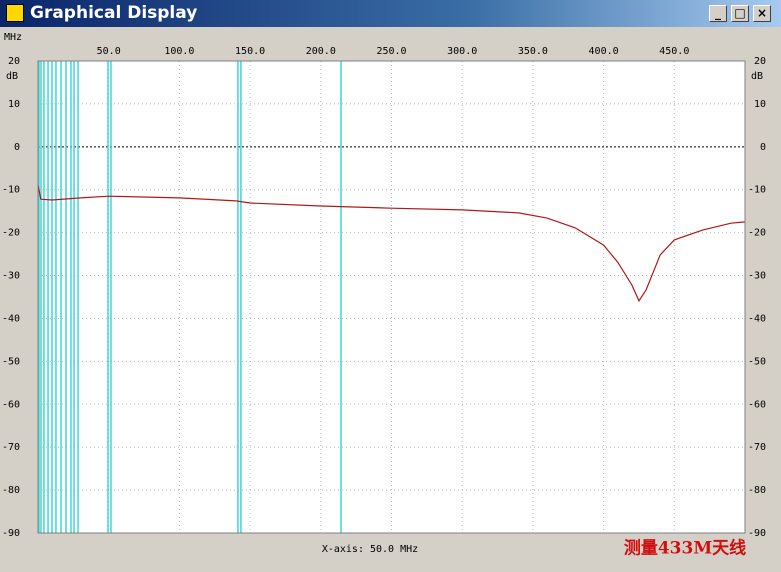 This screenshot has height=572, width=781. Describe the element at coordinates (760, 104) in the screenshot. I see `y2-tick-label: 10` at that location.